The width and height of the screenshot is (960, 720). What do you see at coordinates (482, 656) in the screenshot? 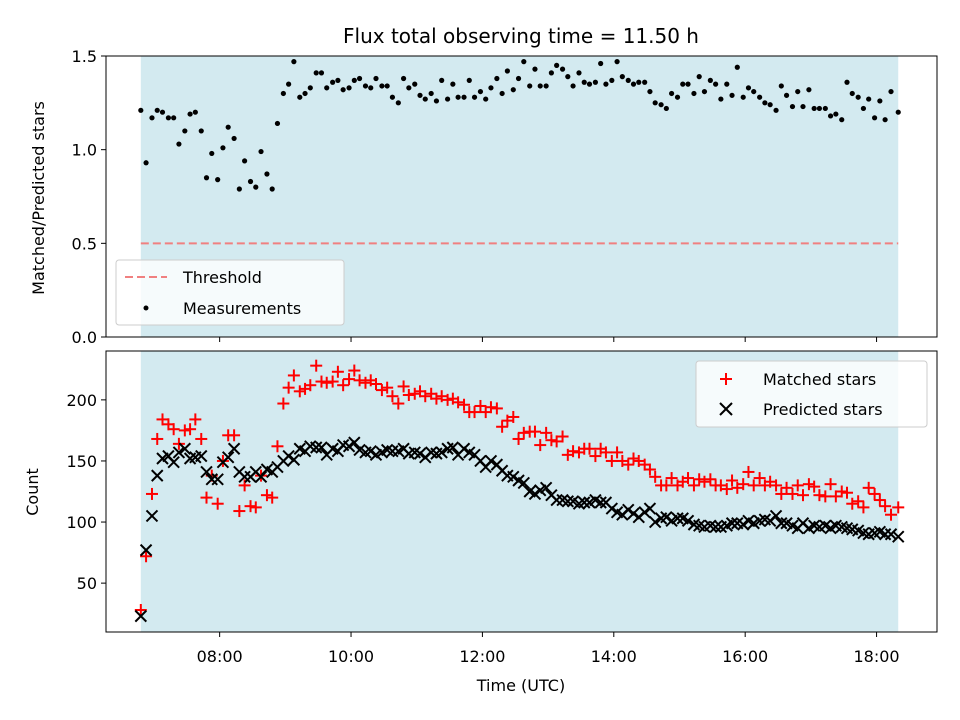
I see `x-tick-label: 12:00` at bounding box center [482, 656].